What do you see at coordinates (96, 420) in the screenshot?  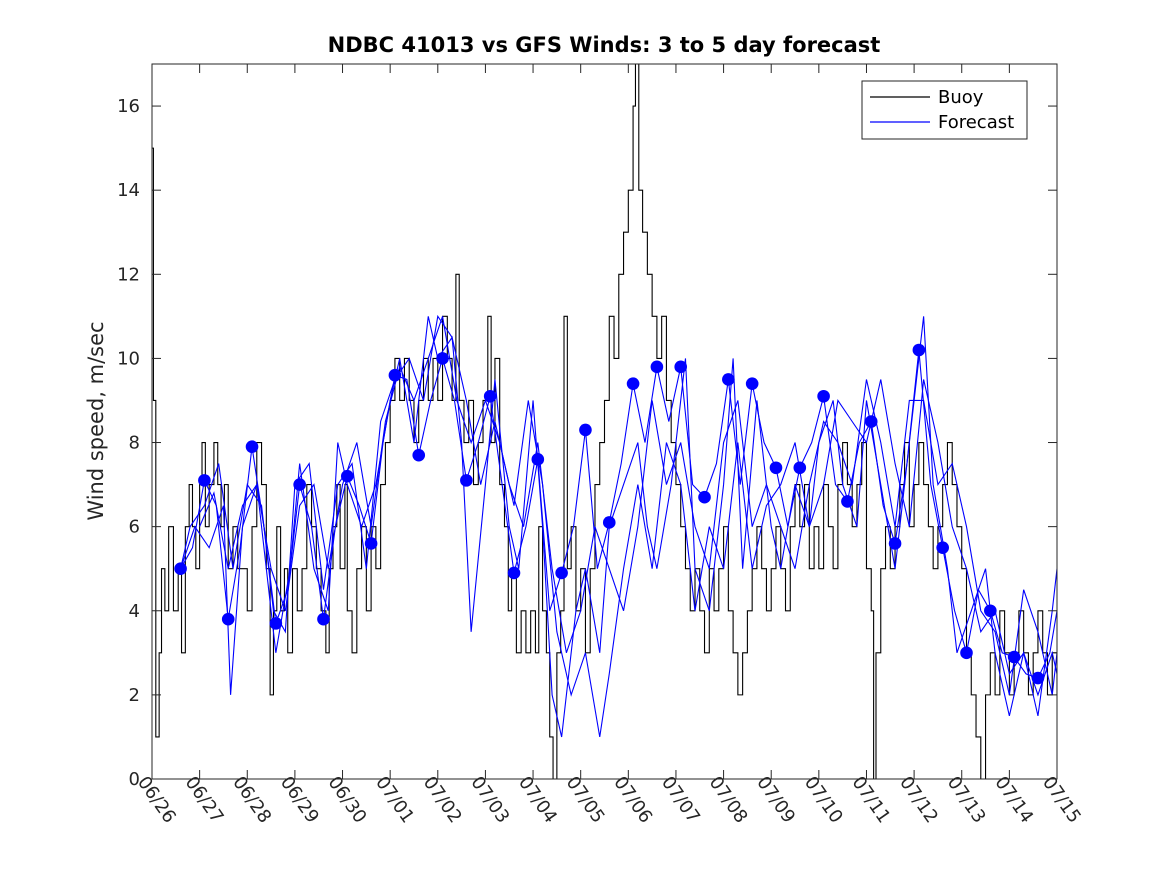 I see `y-axis-label: Wind speed, m/sec` at bounding box center [96, 420].